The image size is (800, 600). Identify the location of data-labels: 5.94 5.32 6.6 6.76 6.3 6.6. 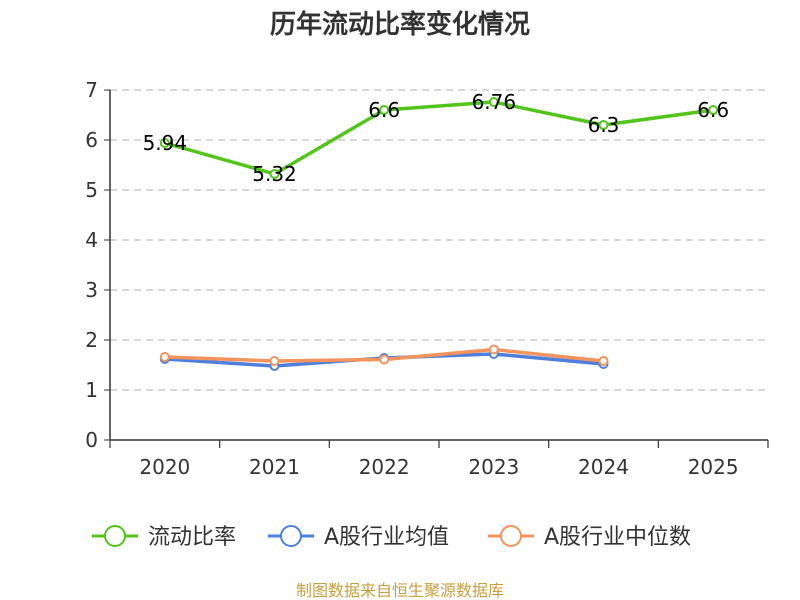
(436, 138).